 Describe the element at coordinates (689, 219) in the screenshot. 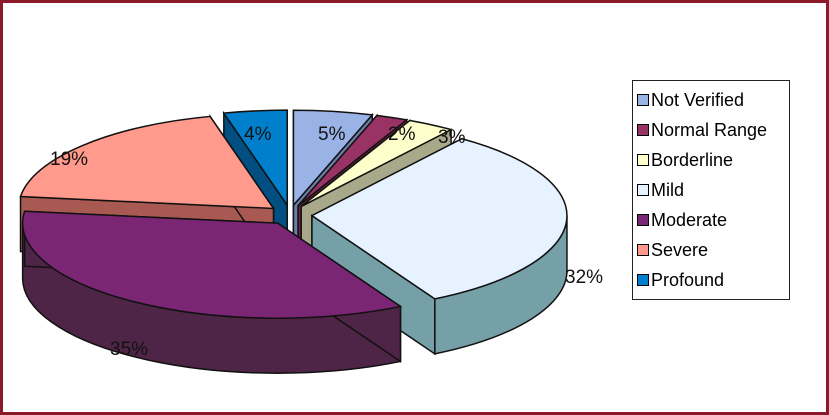

I see `legend-label: Moderate` at that location.